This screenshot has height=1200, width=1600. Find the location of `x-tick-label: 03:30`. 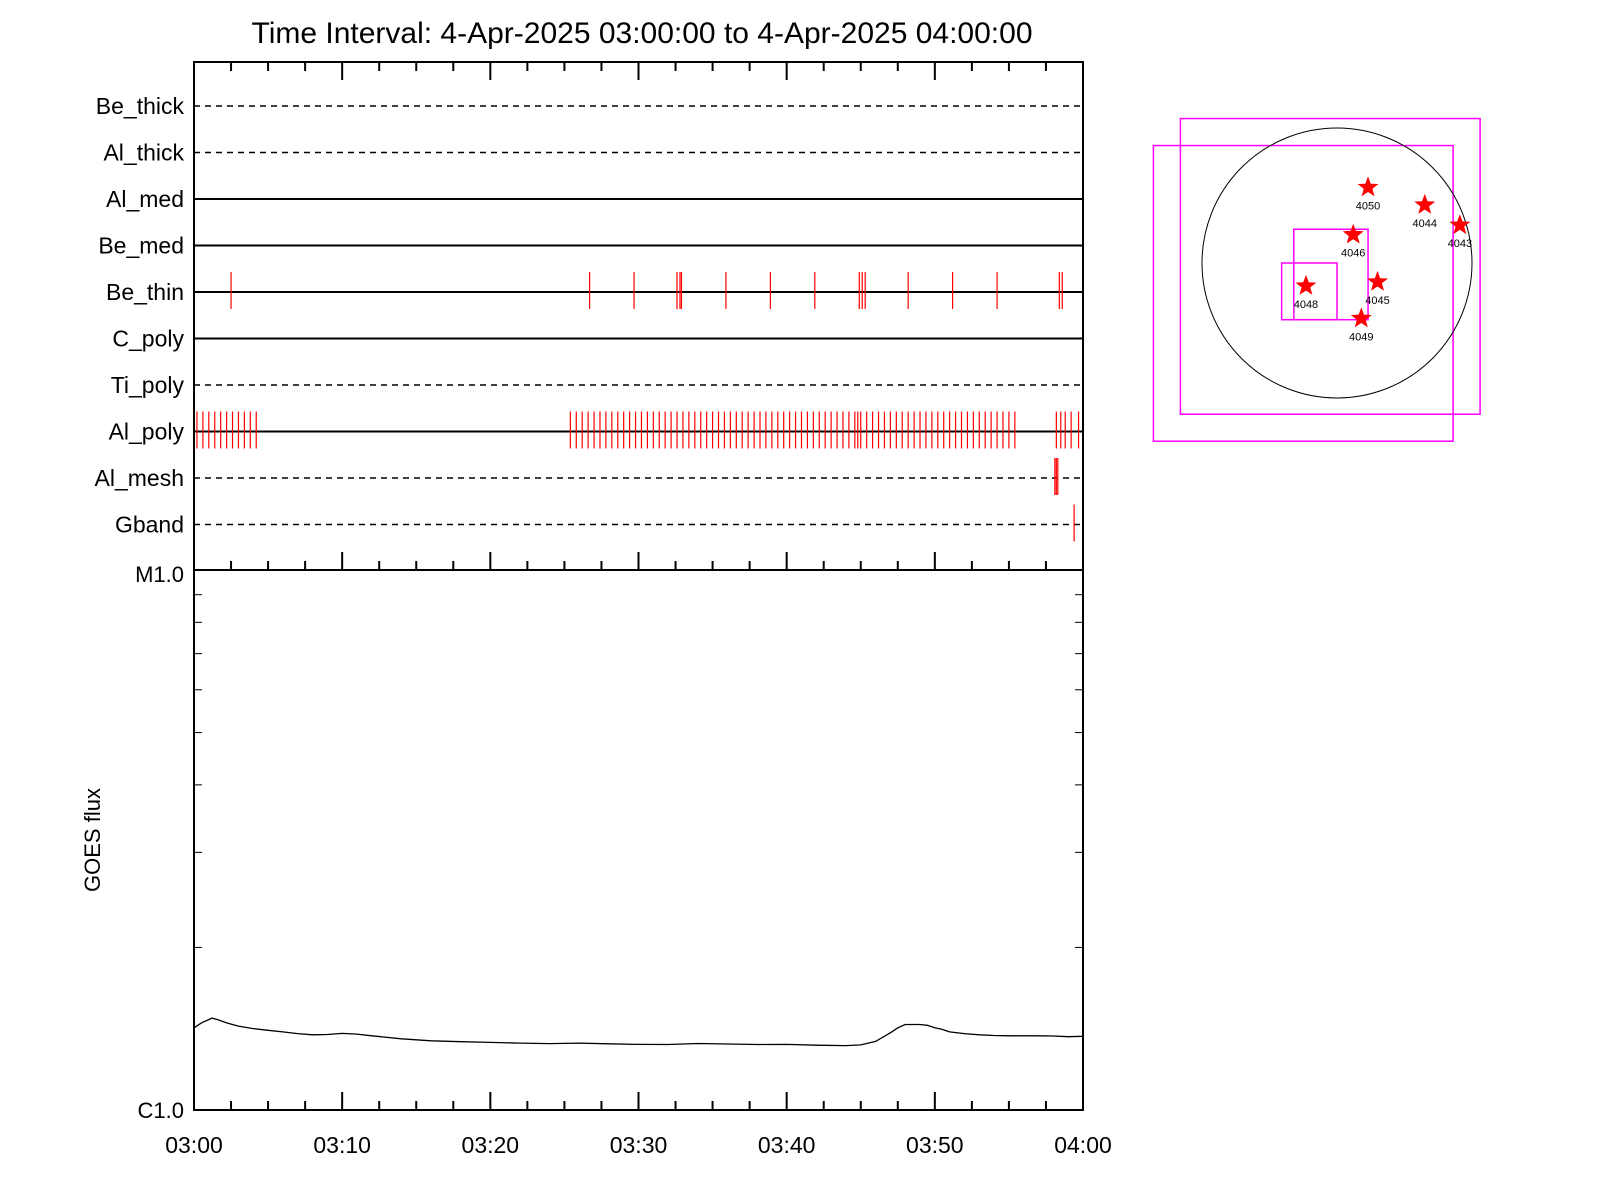

x-tick-label: 03:30 is located at coordinates (639, 1145).